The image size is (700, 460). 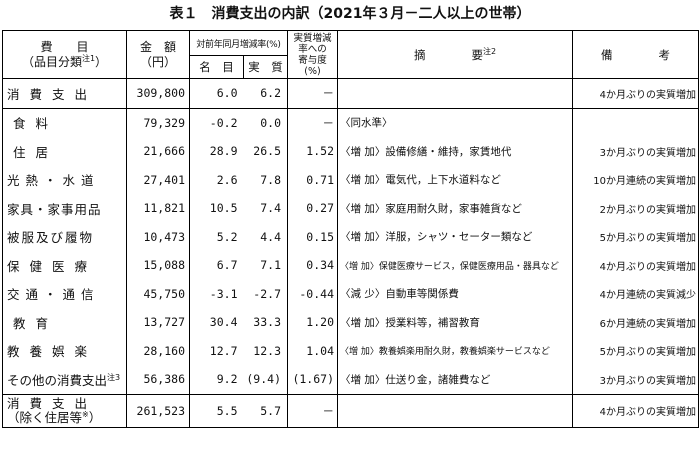 What do you see at coordinates (64, 179) in the screenshot?
I see `row-item: 光熱・水道` at bounding box center [64, 179].